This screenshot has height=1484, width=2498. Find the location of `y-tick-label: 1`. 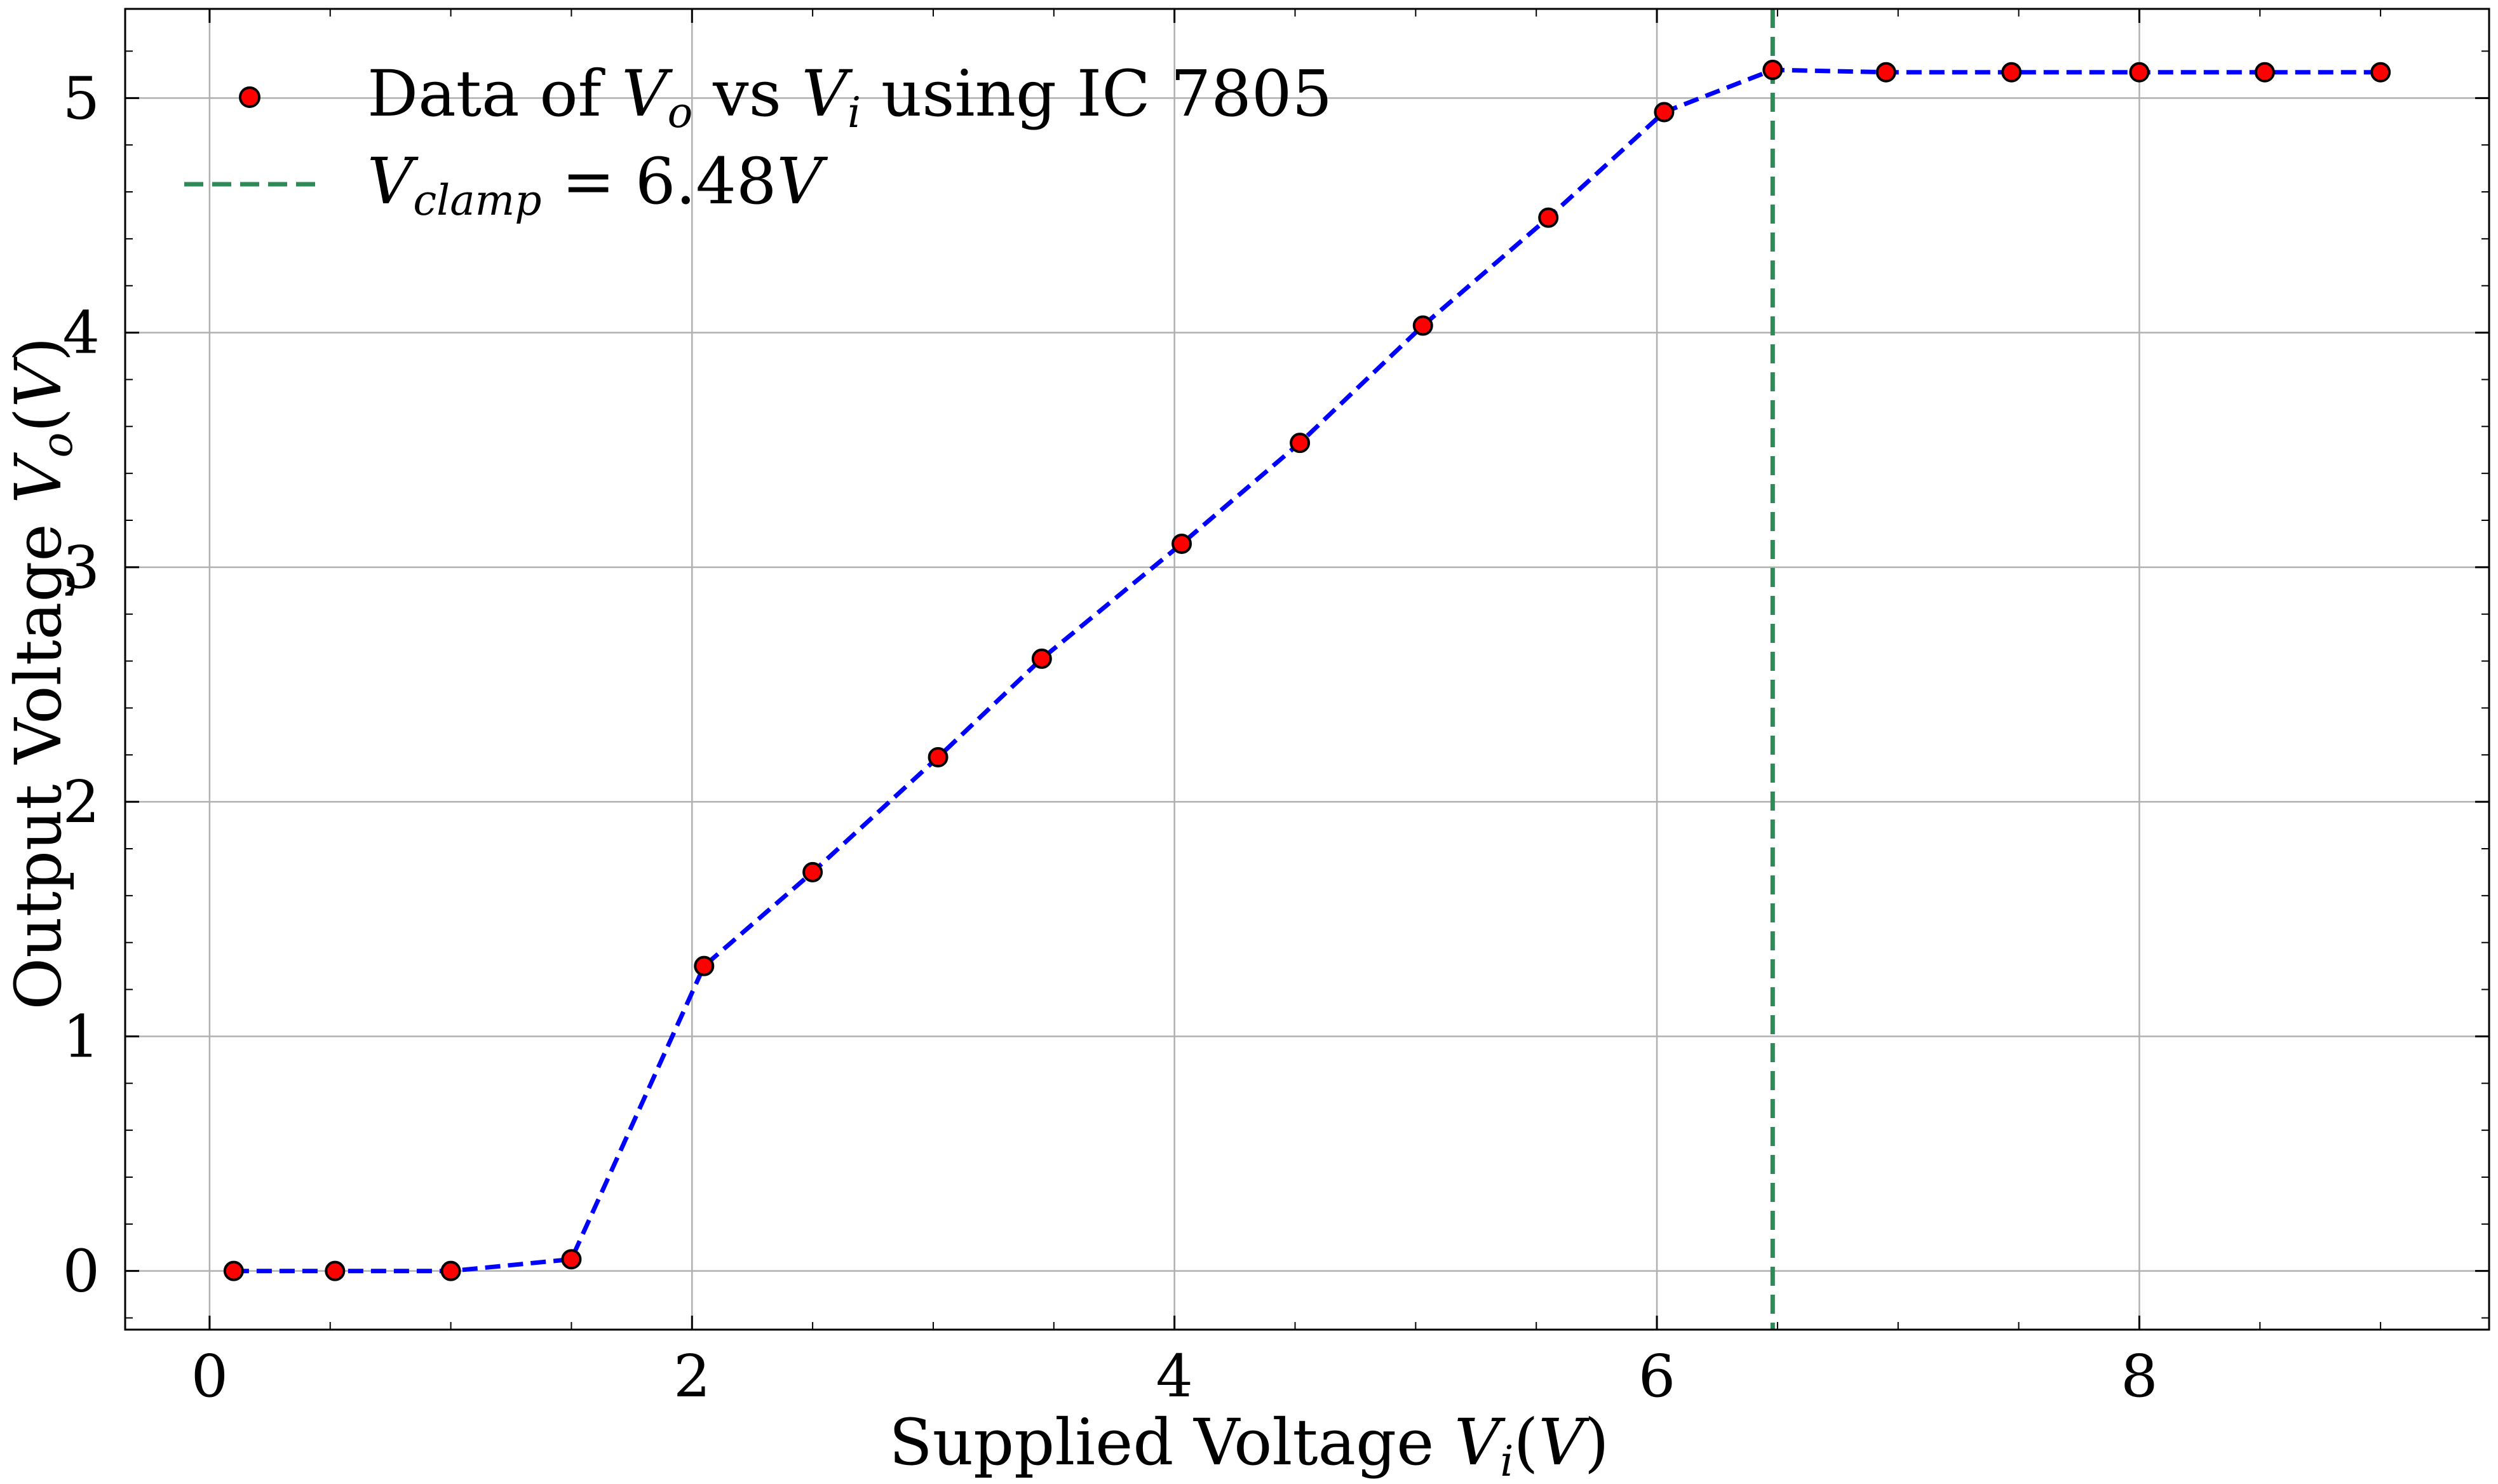

y-tick-label: 1 is located at coordinates (81, 1036).